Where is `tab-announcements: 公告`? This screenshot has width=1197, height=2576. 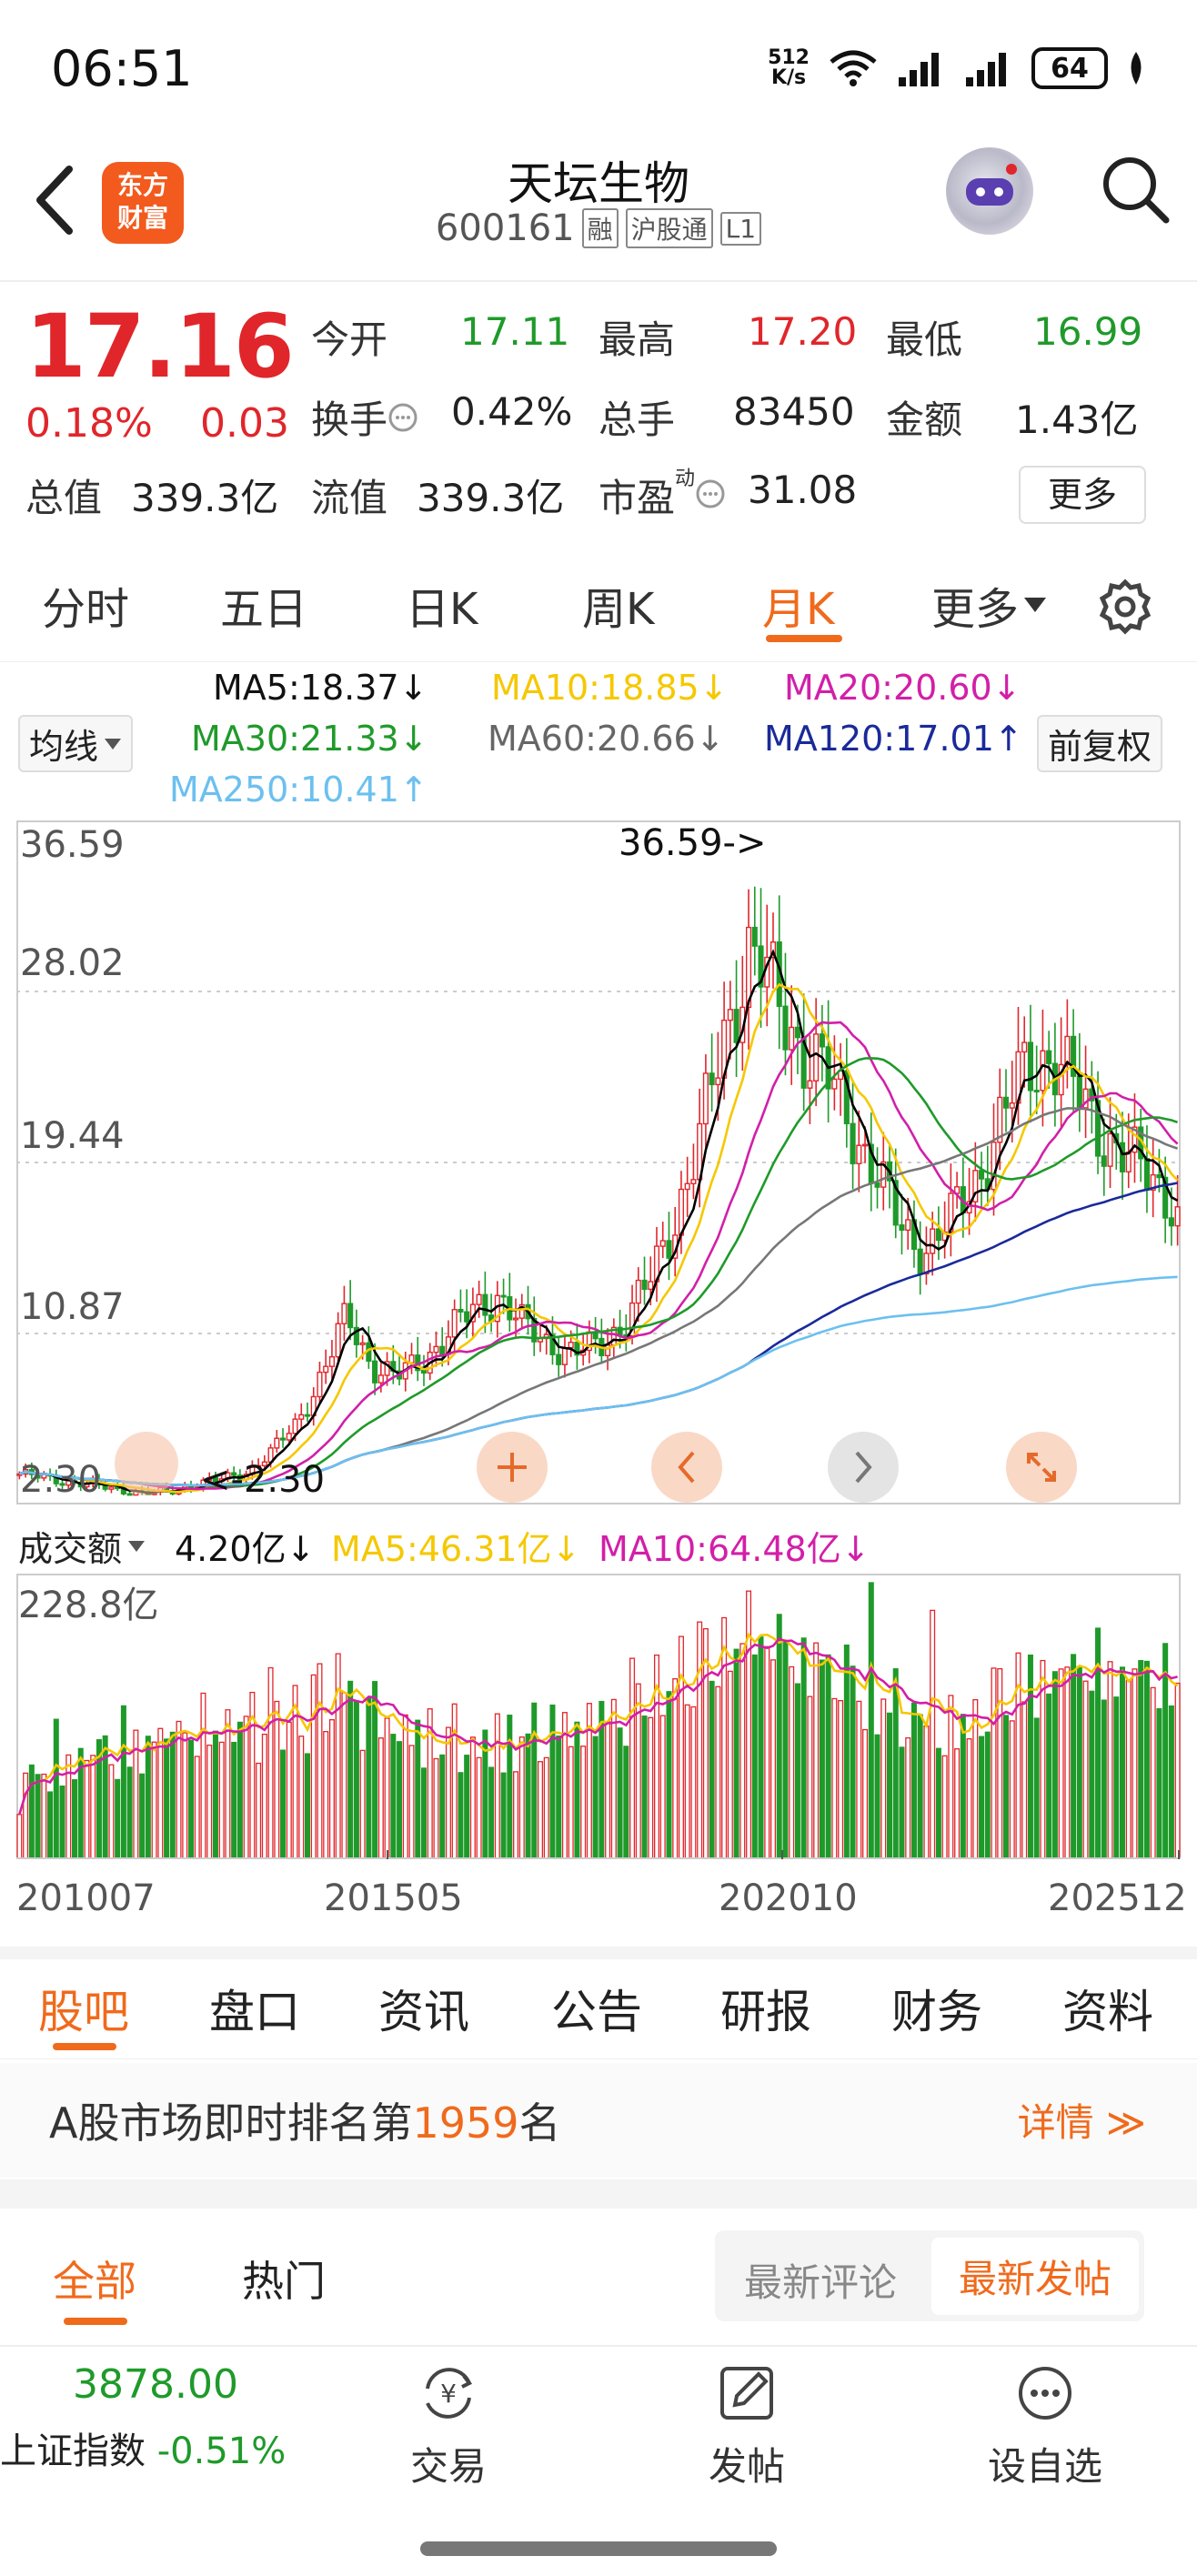
tab-announcements: 公告 is located at coordinates (596, 2012).